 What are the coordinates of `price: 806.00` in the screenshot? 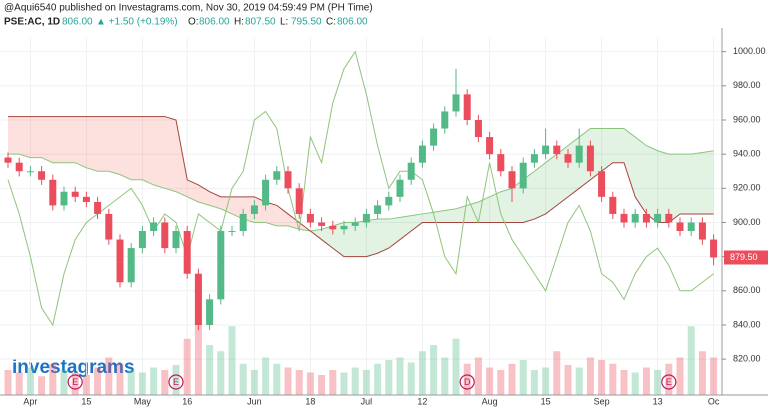 It's located at (77, 22).